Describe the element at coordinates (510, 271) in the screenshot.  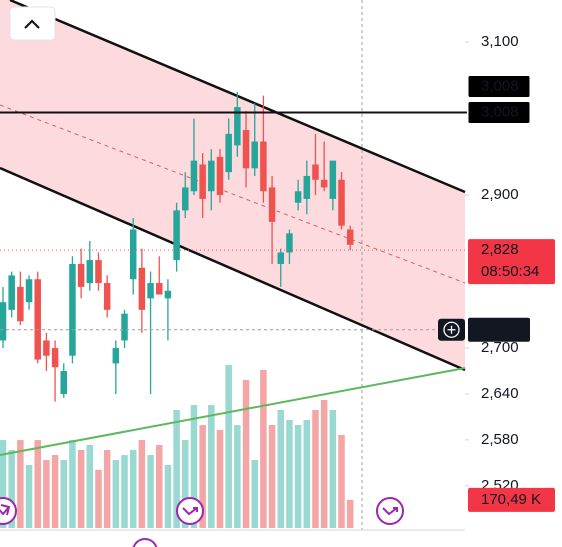
I see `countdown-label: 08:50:34` at that location.